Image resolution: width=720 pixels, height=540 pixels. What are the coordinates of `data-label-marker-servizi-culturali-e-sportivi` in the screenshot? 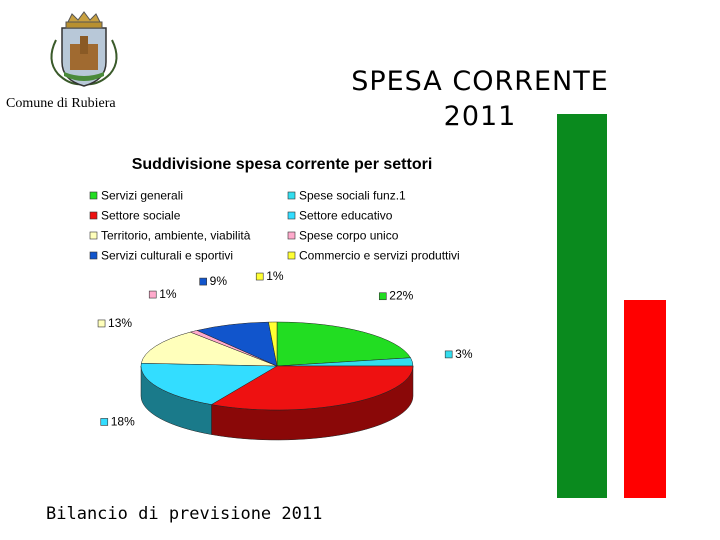 It's located at (203, 281).